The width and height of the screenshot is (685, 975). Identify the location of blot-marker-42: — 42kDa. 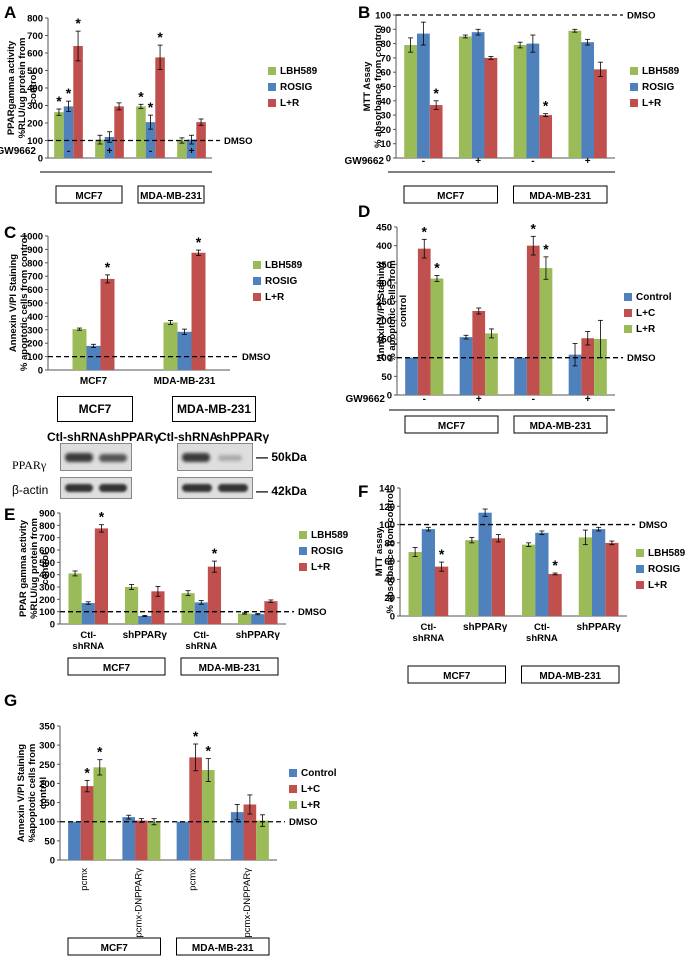
(281, 491).